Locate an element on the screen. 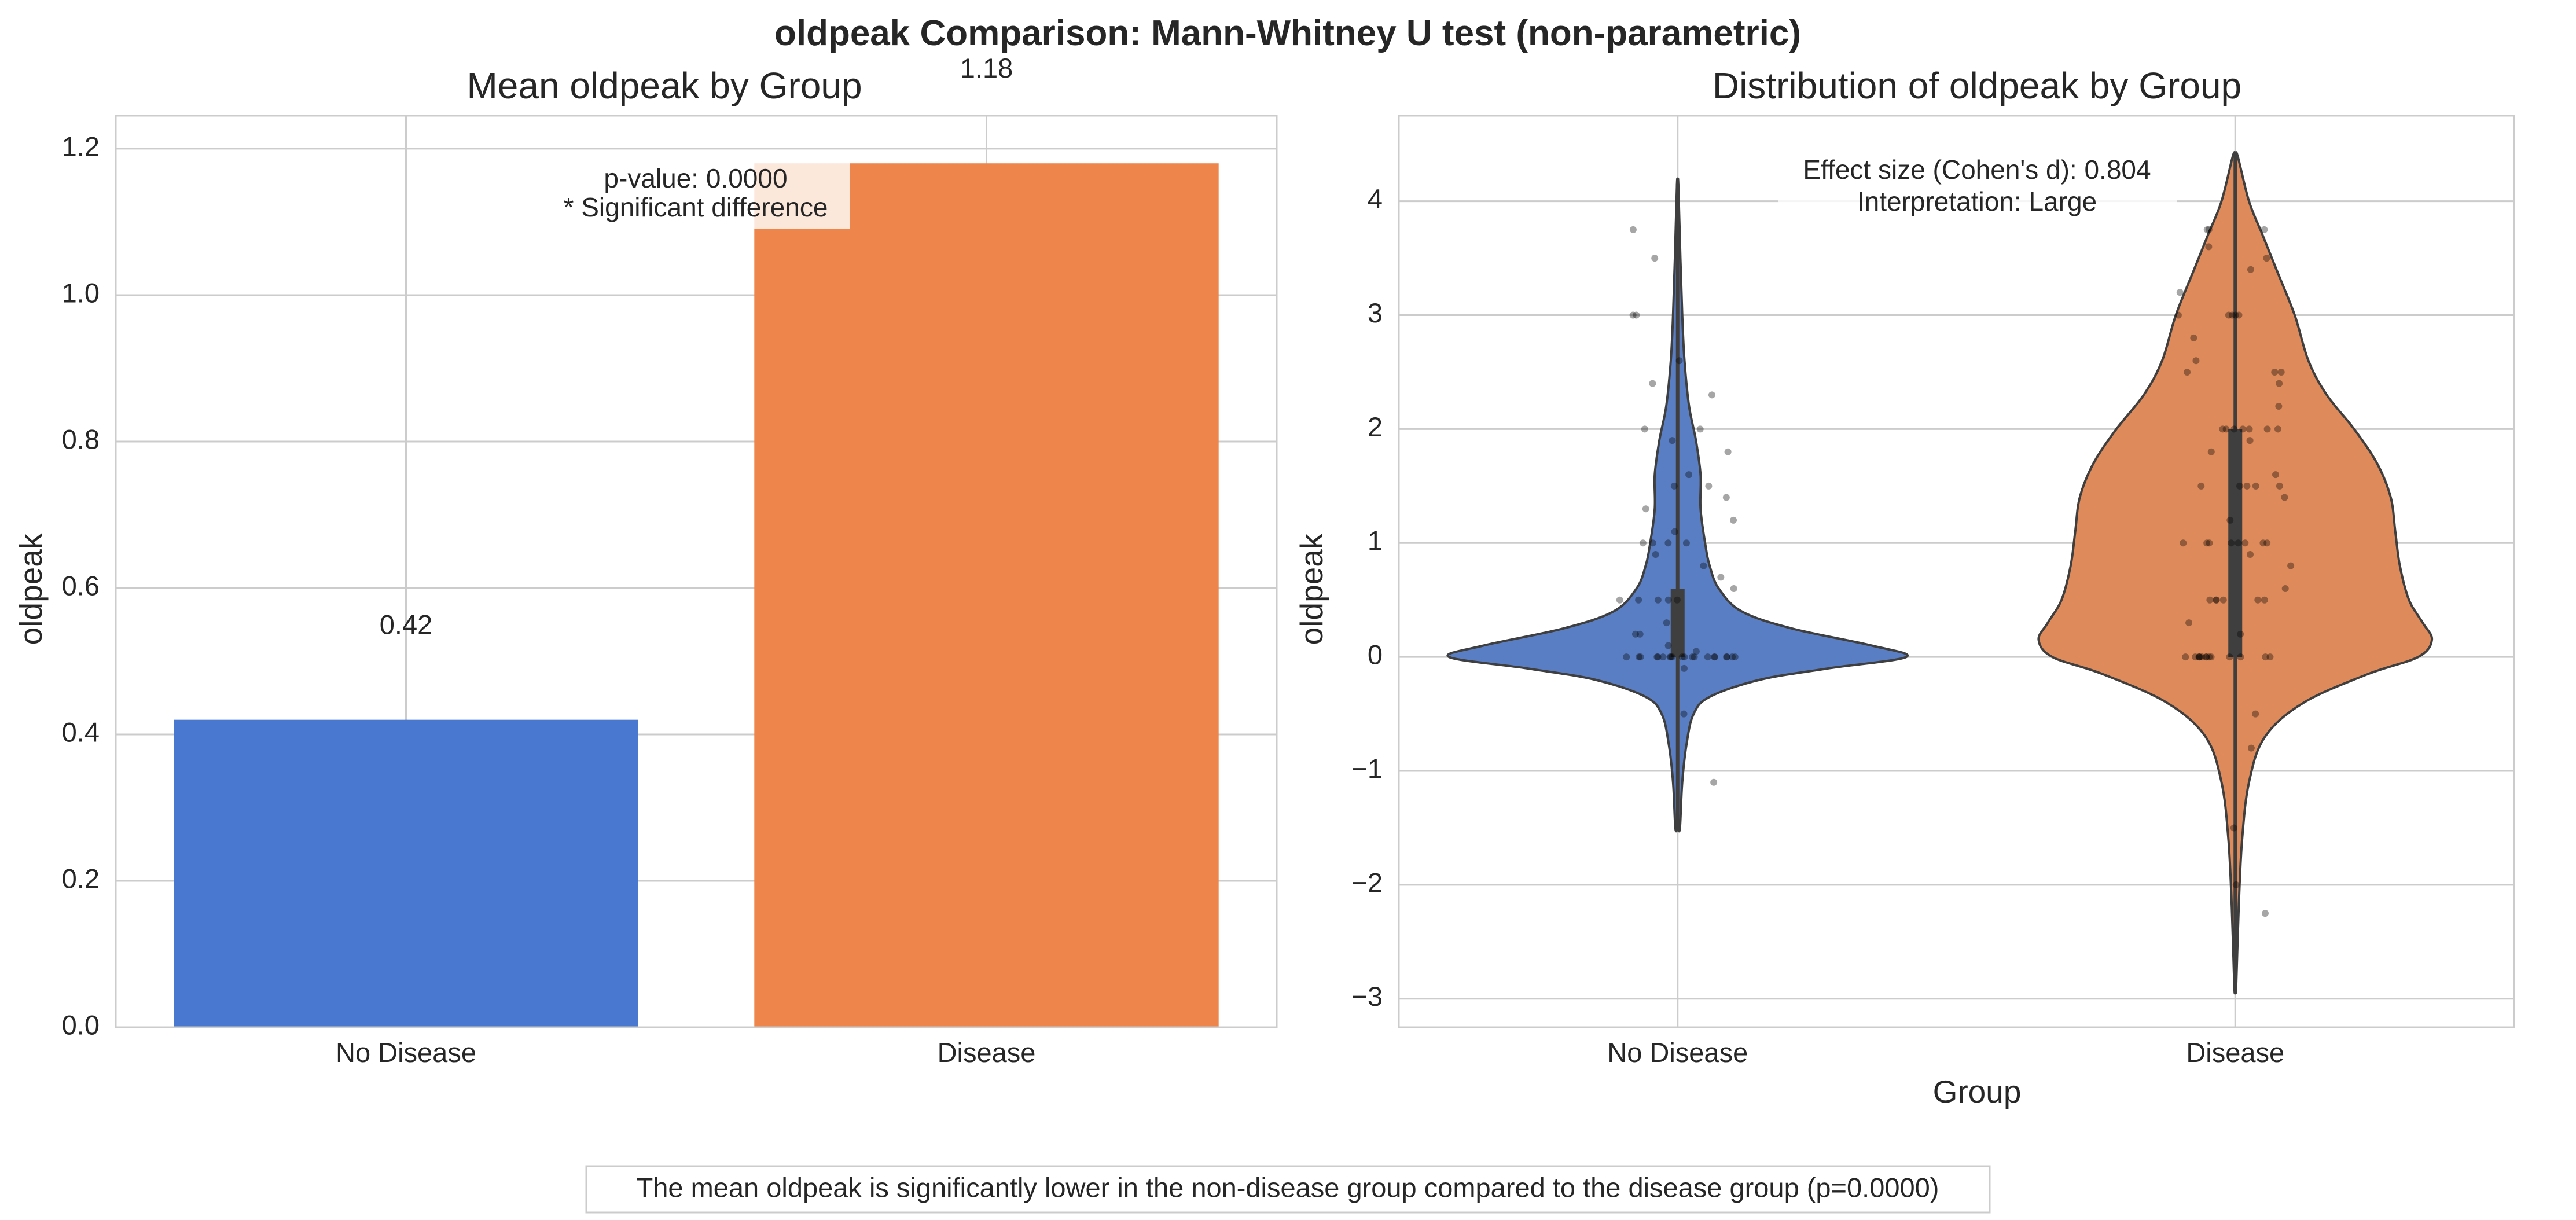  violin-chart-ytick-label: 1 is located at coordinates (1375, 541).